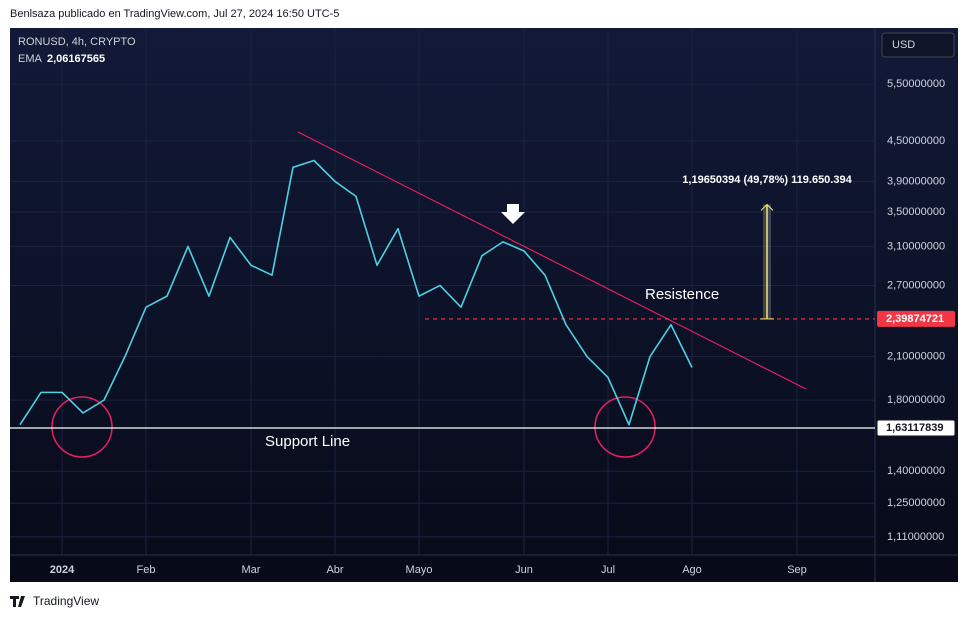 The width and height of the screenshot is (968, 624). I want to click on currency: USD, so click(903, 45).